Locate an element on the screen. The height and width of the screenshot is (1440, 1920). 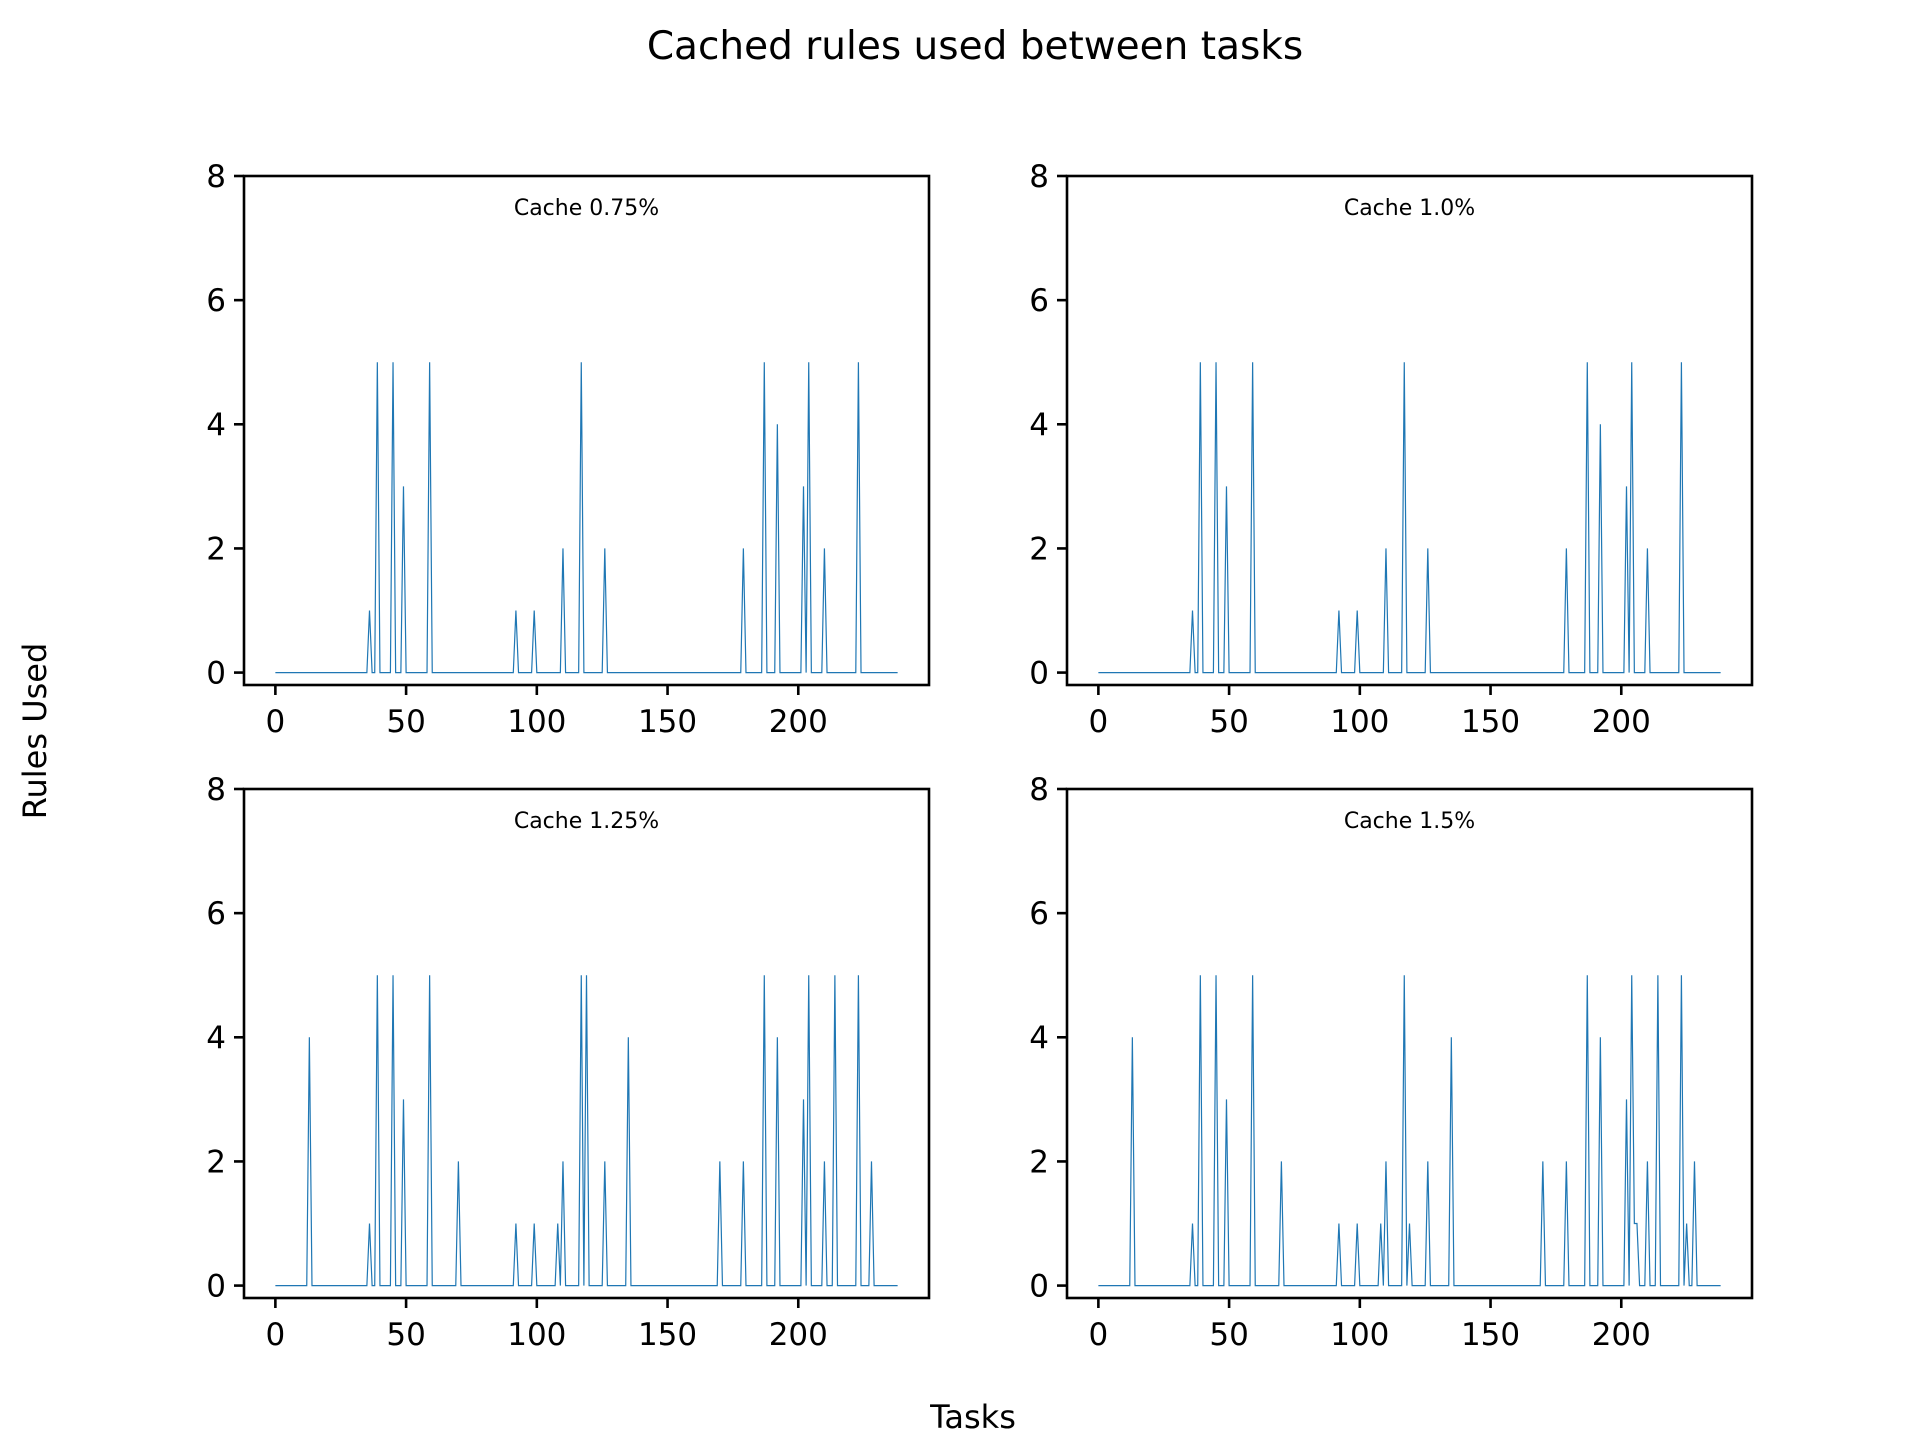
subplot-title: Cache 1.0% is located at coordinates (1409, 208).